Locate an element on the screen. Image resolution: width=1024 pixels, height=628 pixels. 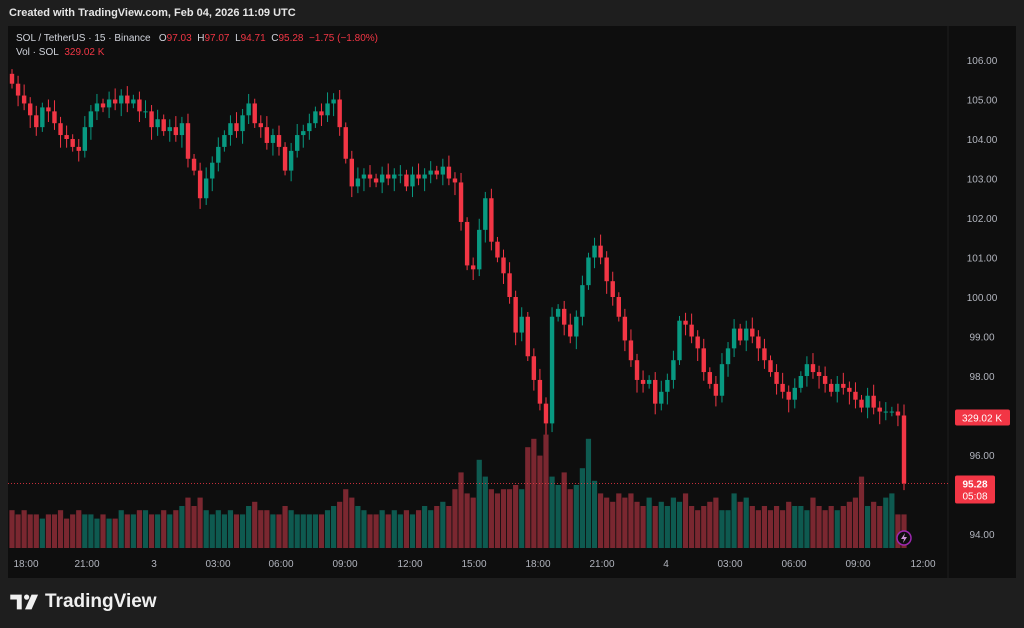
y-tick-label: 99.00 is located at coordinates (981, 338).